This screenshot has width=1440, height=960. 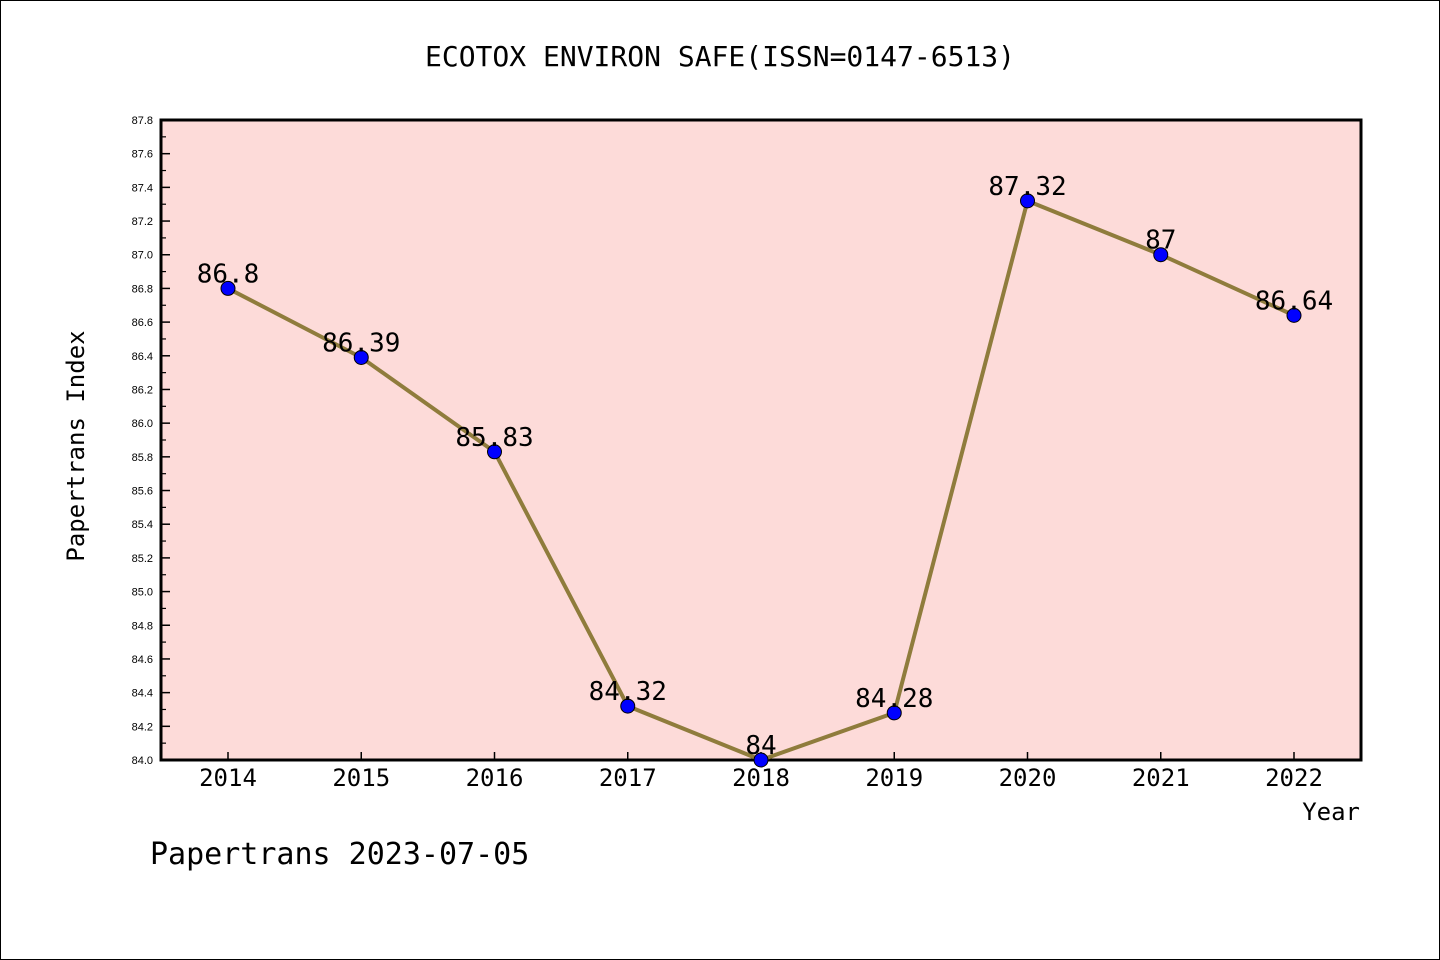 I want to click on y-tick-label: 87.8, so click(x=142, y=121).